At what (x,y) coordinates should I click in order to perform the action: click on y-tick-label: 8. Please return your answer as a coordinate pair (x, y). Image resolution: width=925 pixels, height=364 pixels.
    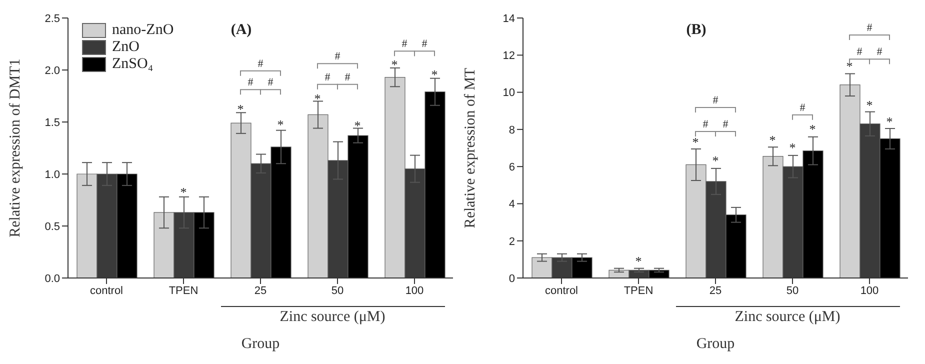
    Looking at the image, I should click on (511, 130).